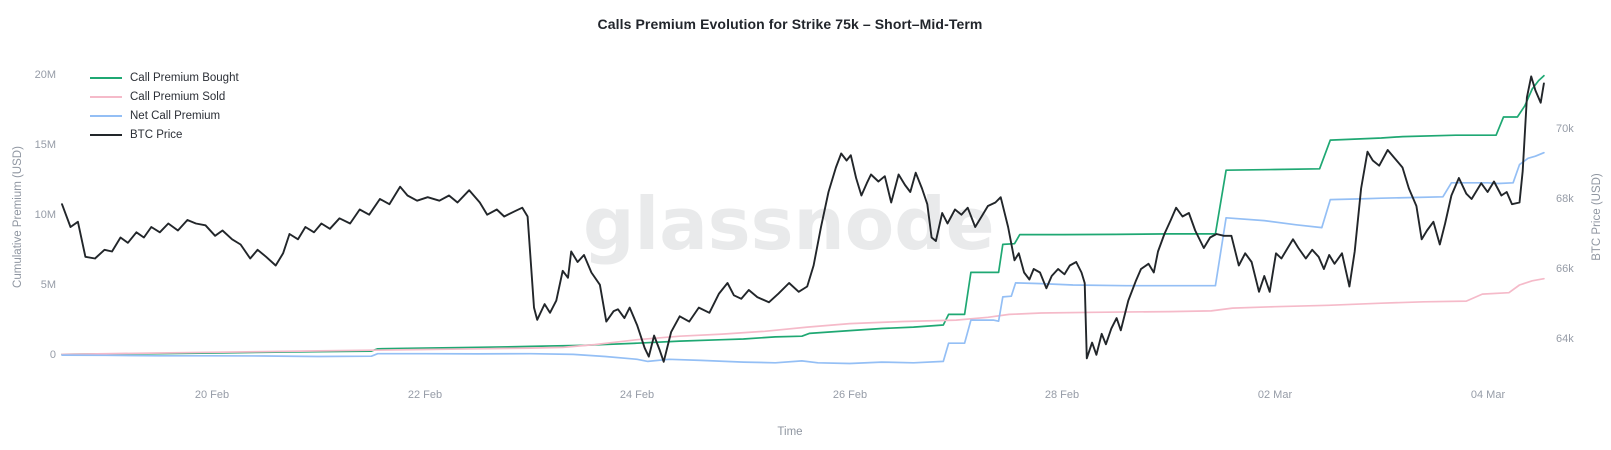 The image size is (1611, 450). Describe the element at coordinates (184, 77) in the screenshot. I see `legend-label: Call Premium Bought` at that location.